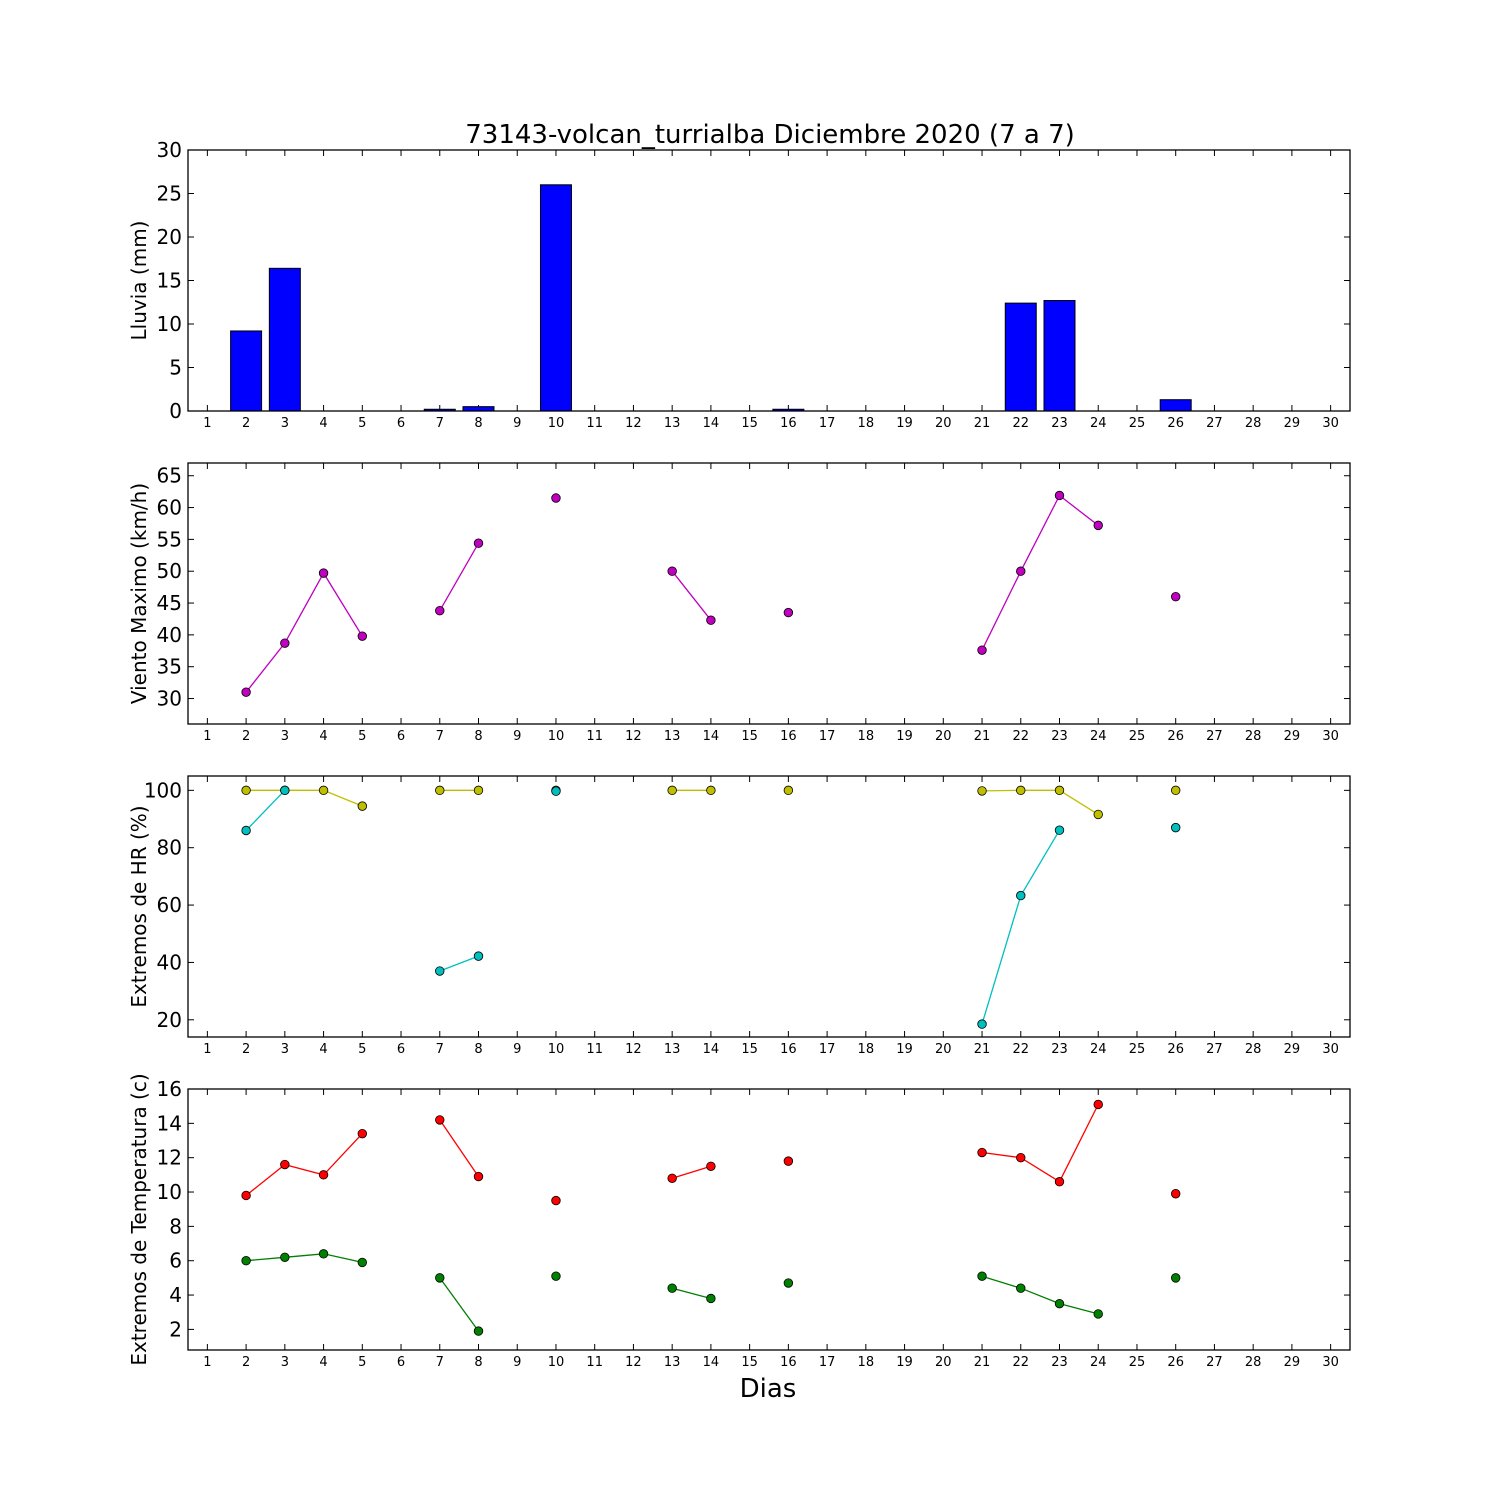 This screenshot has height=1500, width=1500. Describe the element at coordinates (768, 1389) in the screenshot. I see `x-axis-label: Dias` at that location.